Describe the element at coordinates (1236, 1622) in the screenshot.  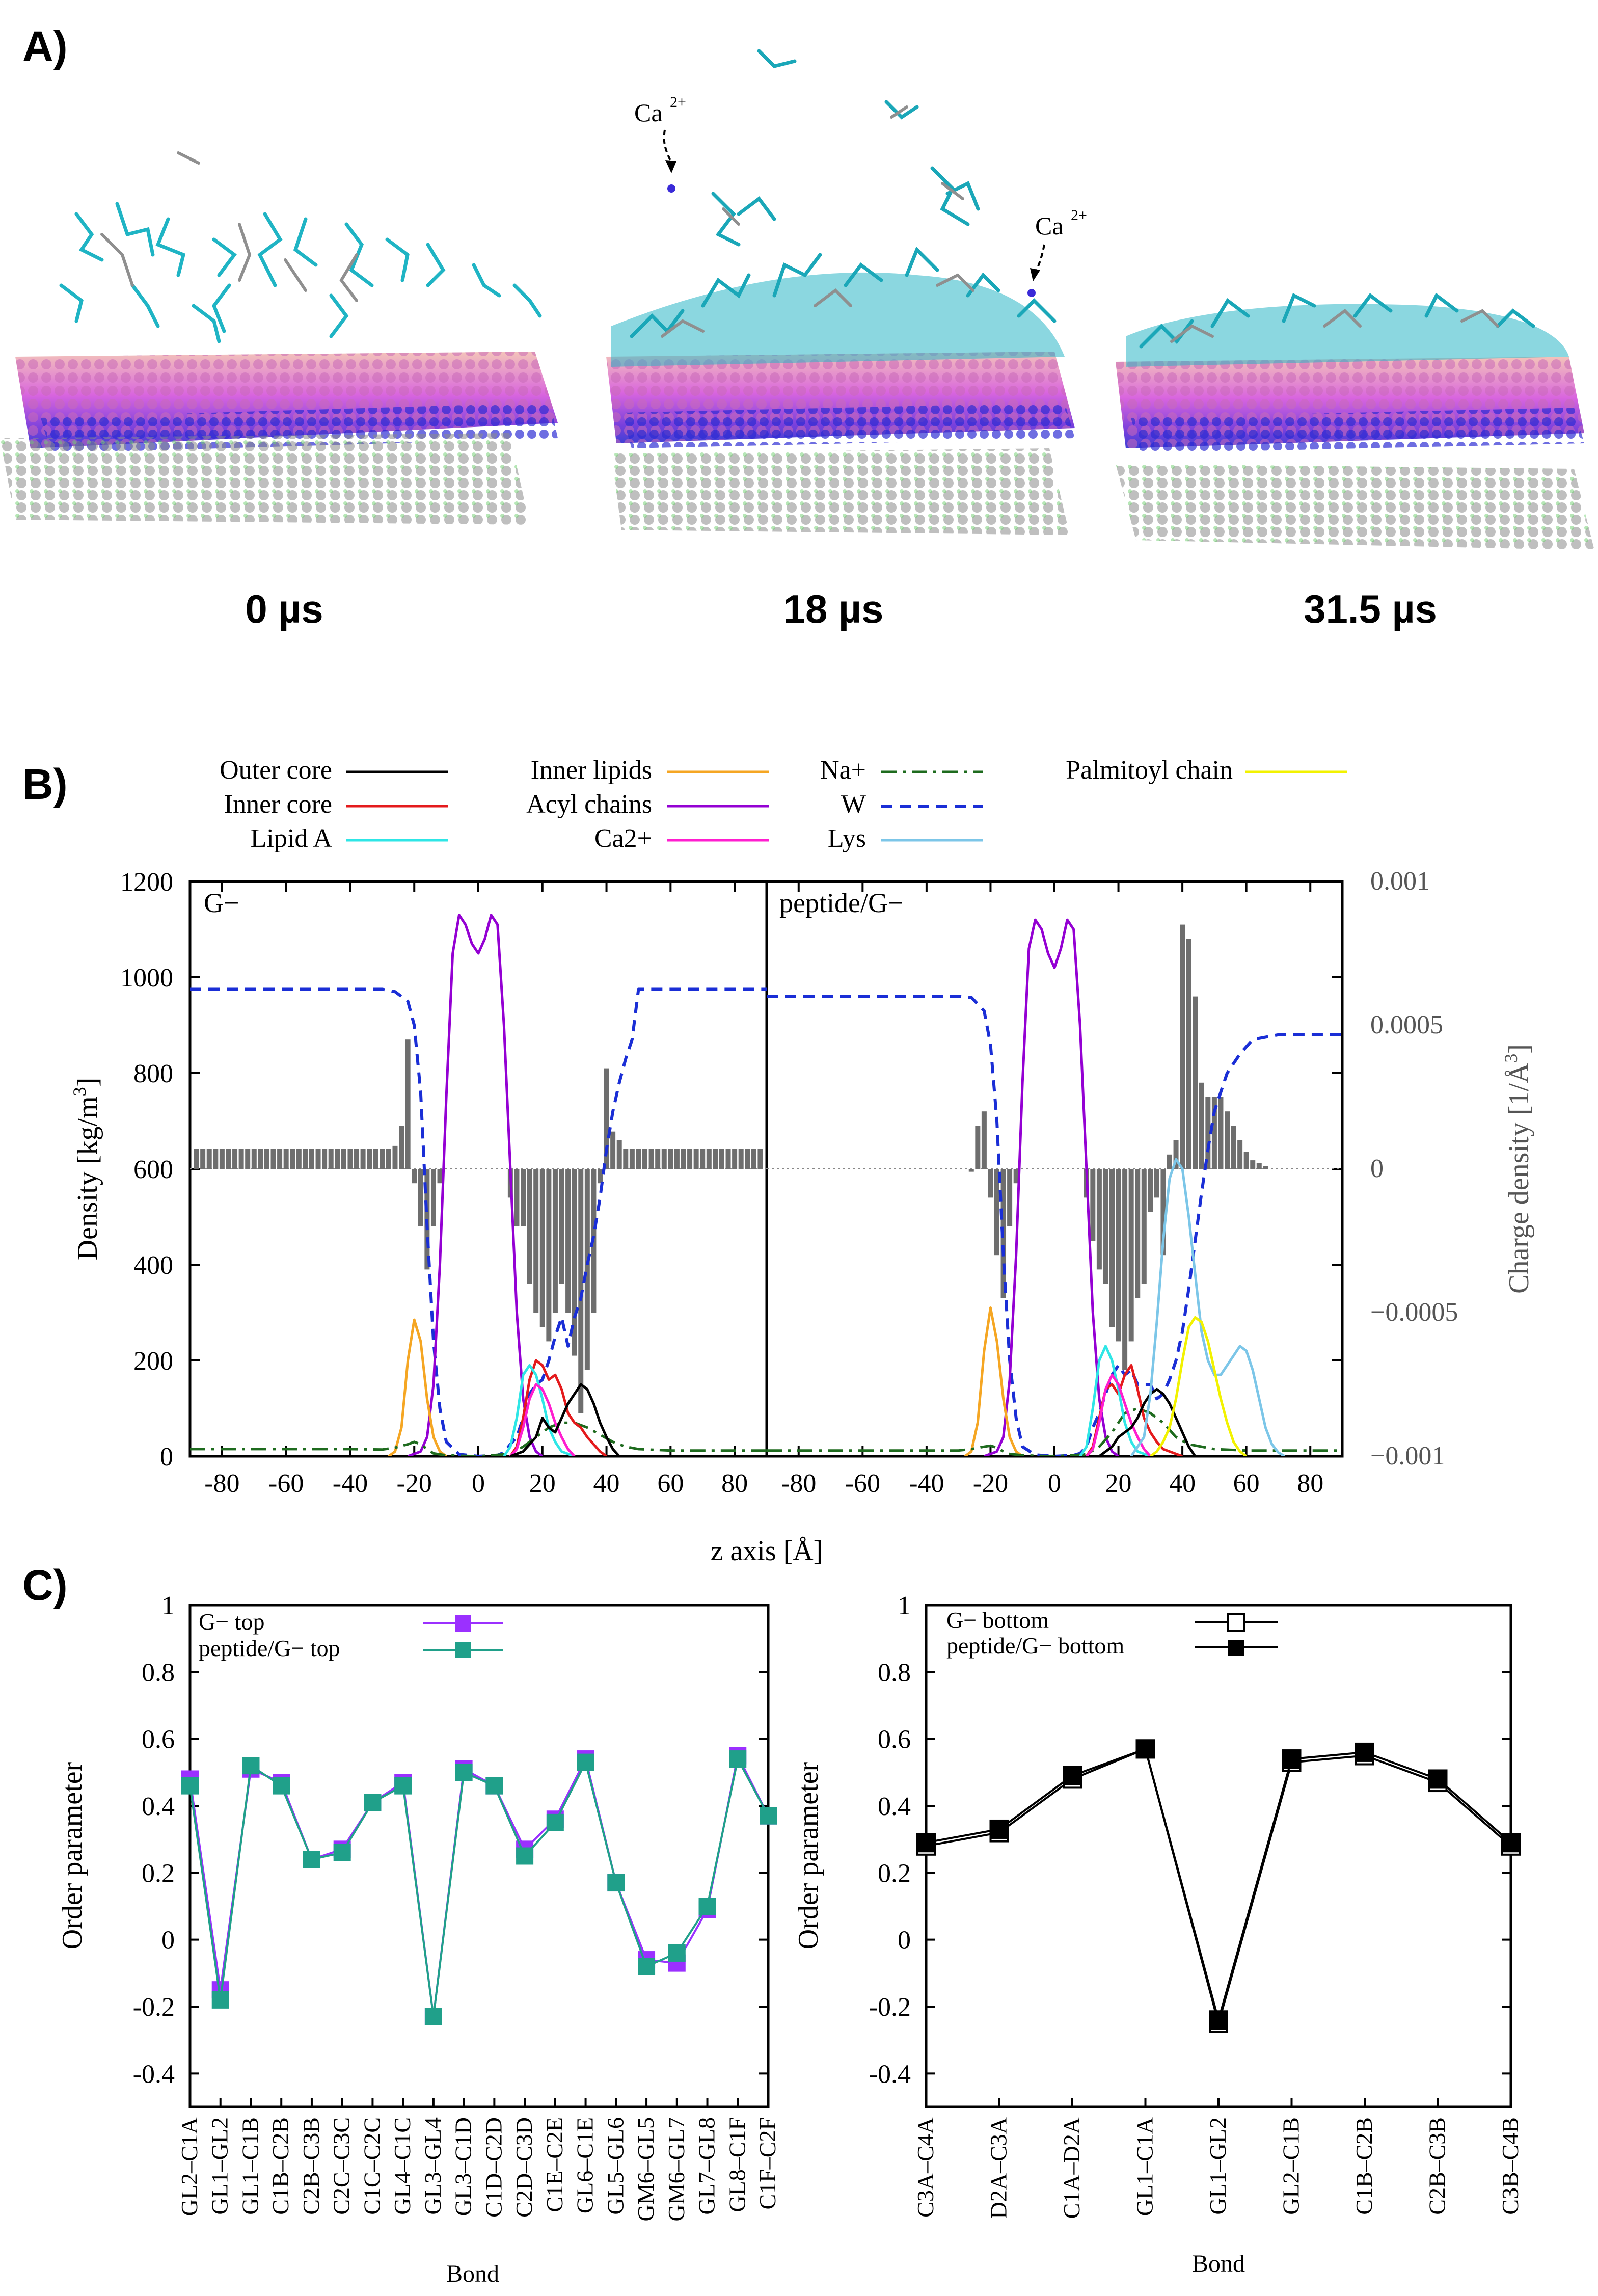
I see `legend-marker-g-bottom` at that location.